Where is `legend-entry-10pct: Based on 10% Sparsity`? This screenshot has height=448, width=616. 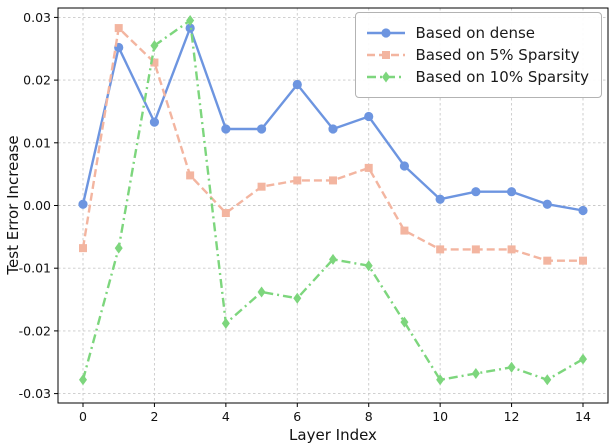 legend-entry-10pct: Based on 10% Sparsity is located at coordinates (477, 77).